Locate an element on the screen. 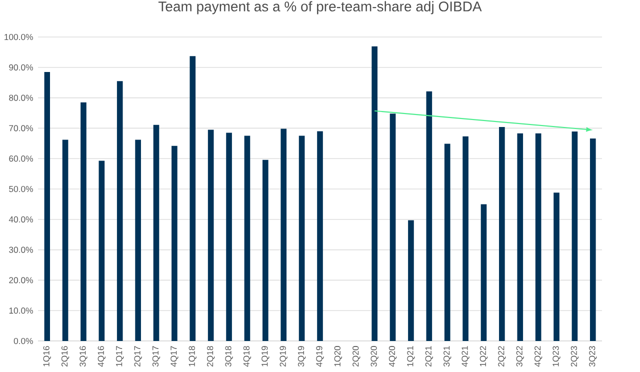 This screenshot has height=372, width=640. y-tick-label: 20.0% is located at coordinates (21, 280).